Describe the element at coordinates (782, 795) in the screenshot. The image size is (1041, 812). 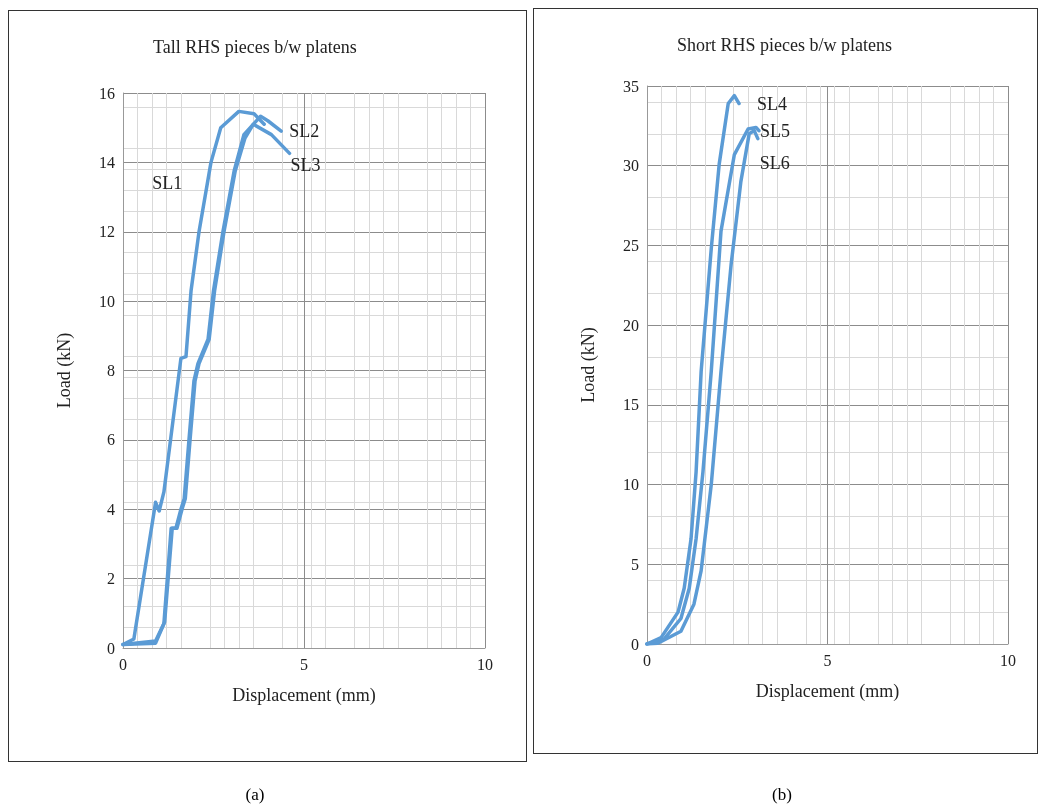
I see `text: (b)` at that location.